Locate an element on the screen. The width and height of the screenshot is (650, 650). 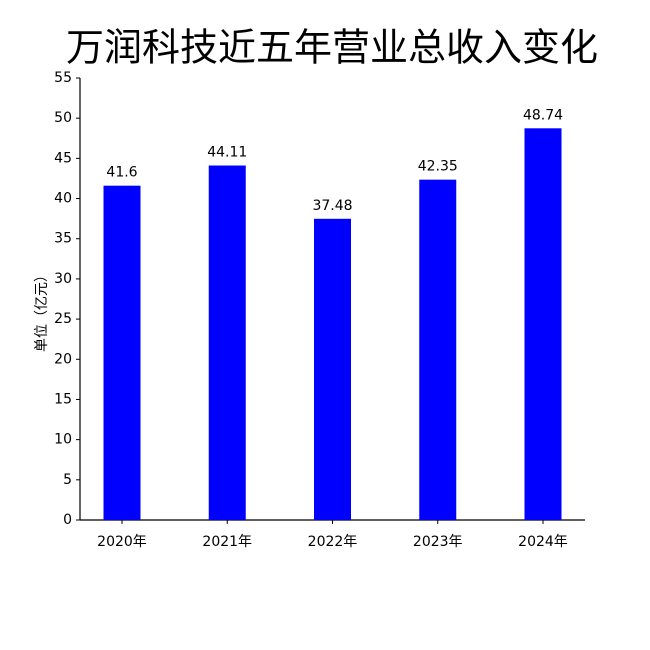
y-axis-label: 单位（亿元） is located at coordinates (42, 310).